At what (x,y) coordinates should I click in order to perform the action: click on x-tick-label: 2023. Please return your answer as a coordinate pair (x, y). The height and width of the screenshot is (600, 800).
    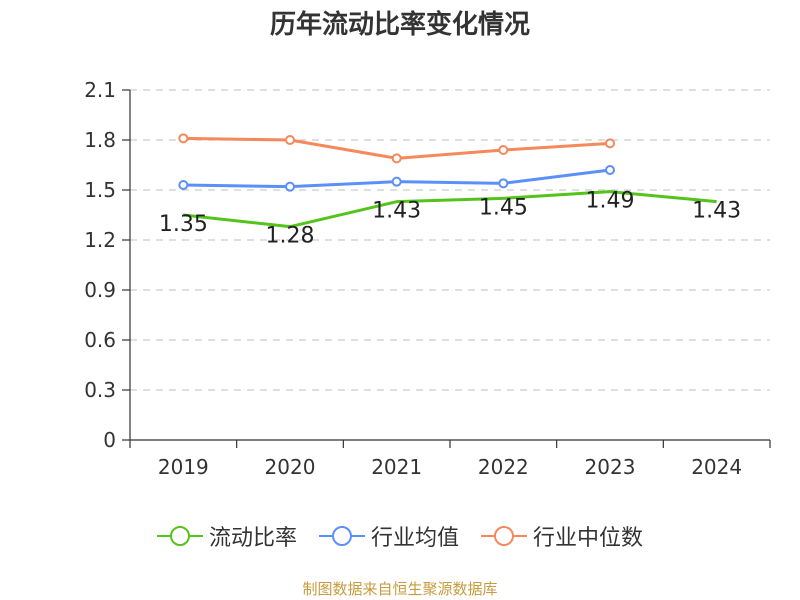
    Looking at the image, I should click on (610, 467).